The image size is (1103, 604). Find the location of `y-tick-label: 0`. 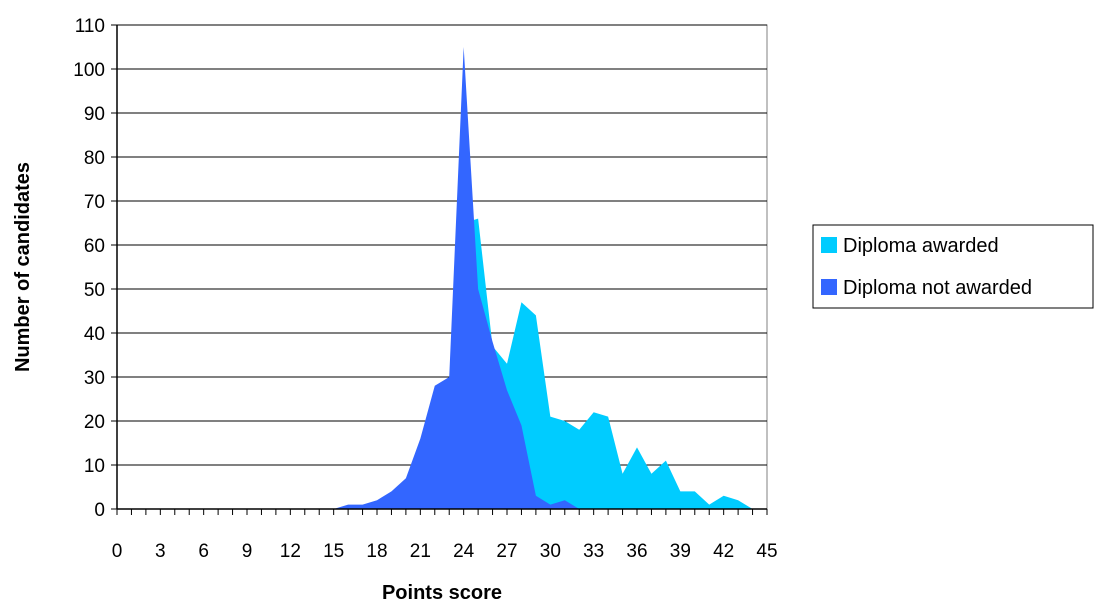

y-tick-label: 0 is located at coordinates (99, 510).